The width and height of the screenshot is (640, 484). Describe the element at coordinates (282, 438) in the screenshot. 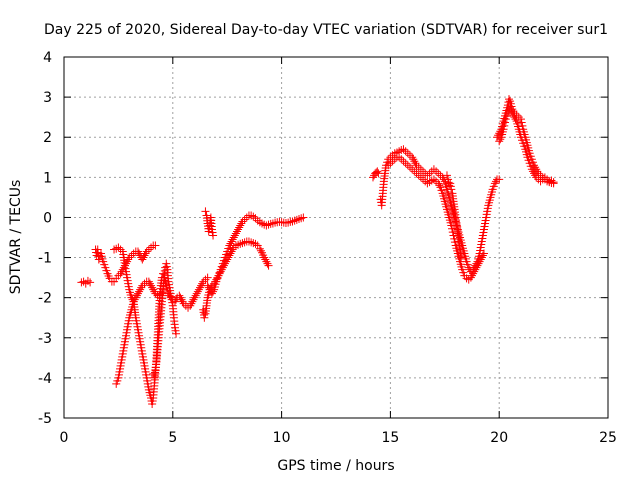

I see `x-tick-label: 10` at that location.